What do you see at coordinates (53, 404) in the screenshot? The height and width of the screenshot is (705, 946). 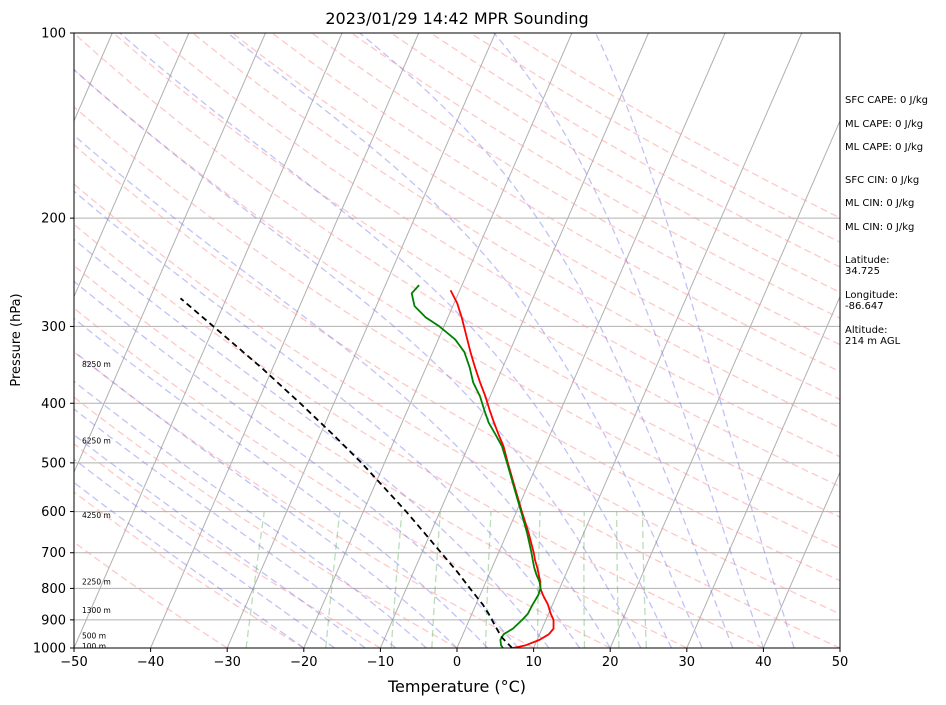 I see `y-tick-label: 400` at bounding box center [53, 404].